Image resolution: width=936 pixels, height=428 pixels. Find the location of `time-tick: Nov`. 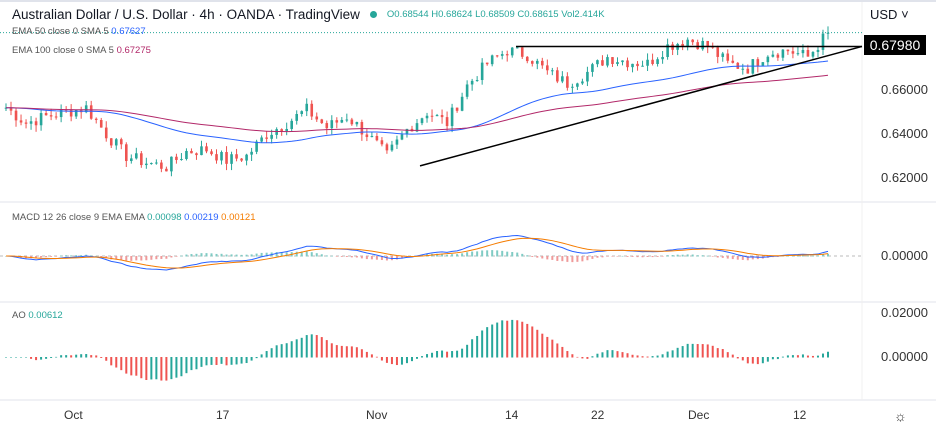

time-tick: Nov is located at coordinates (377, 415).